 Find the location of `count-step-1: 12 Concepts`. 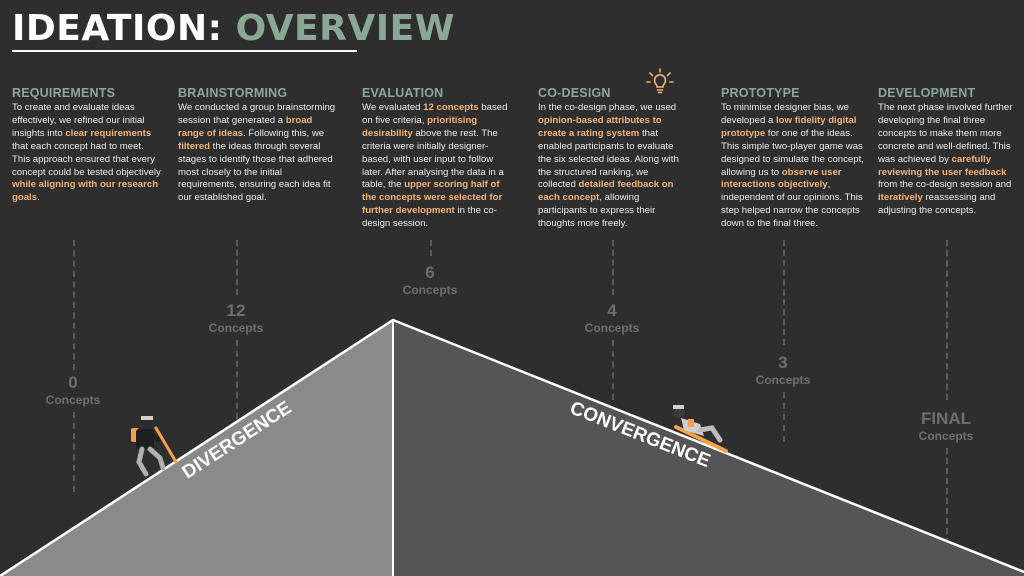

count-step-1: 12 Concepts is located at coordinates (236, 318).